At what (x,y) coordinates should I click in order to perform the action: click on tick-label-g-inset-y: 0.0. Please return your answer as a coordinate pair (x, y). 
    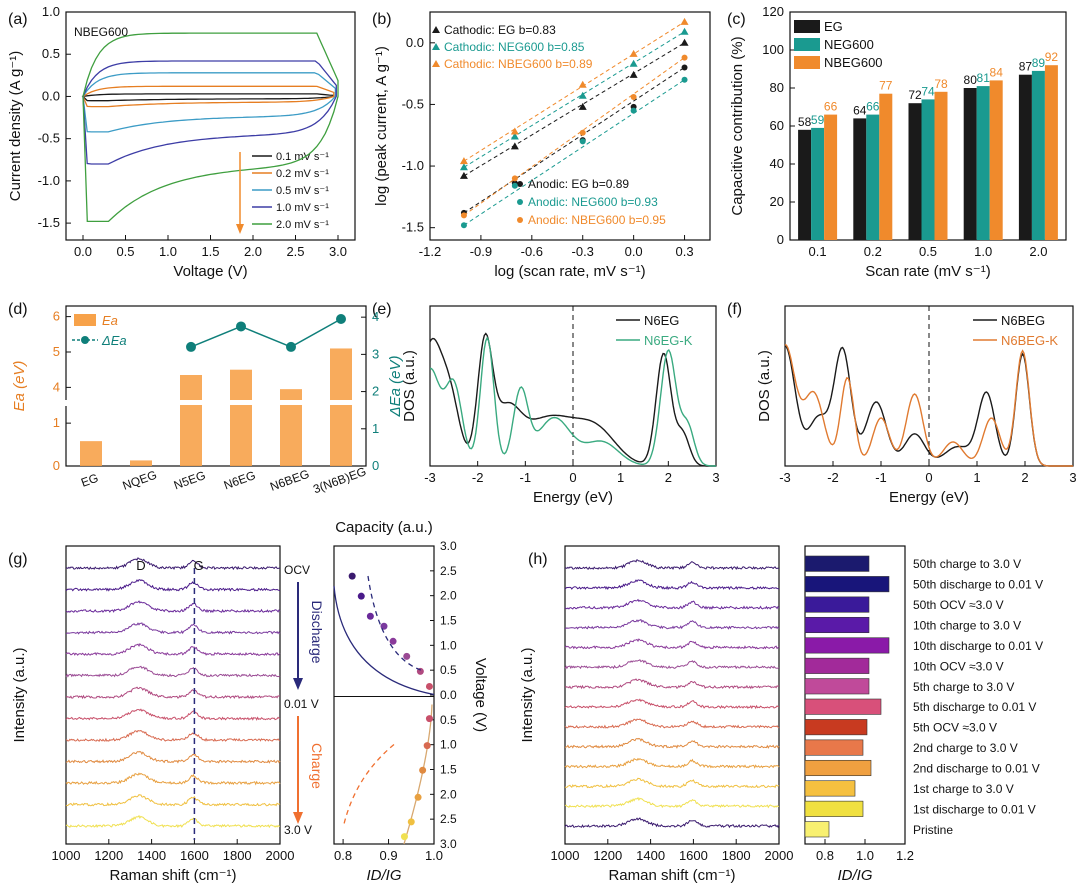
    Looking at the image, I should click on (448, 695).